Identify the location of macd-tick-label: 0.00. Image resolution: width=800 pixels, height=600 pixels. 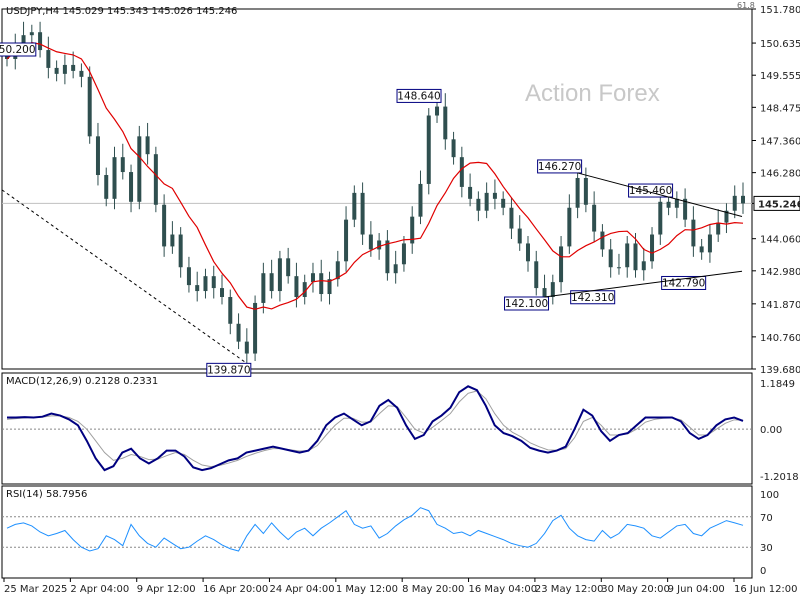
(771, 430).